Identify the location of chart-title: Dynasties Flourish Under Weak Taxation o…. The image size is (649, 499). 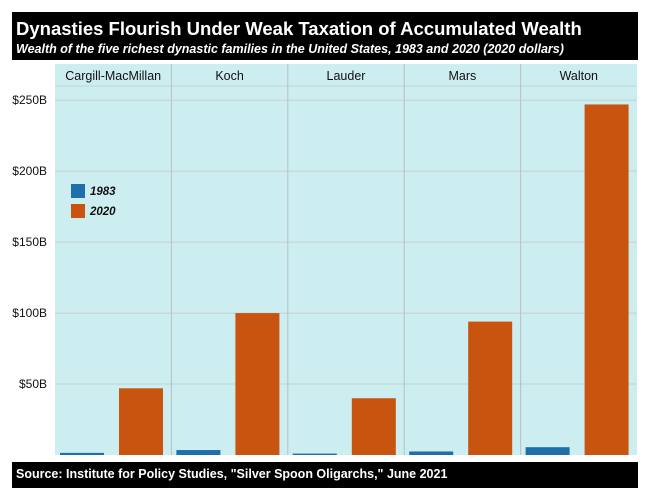
(299, 28).